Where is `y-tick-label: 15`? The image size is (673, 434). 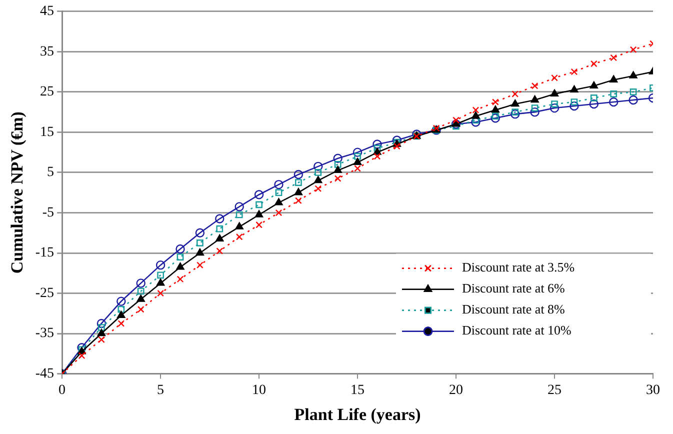
y-tick-label: 15 is located at coordinates (47, 132).